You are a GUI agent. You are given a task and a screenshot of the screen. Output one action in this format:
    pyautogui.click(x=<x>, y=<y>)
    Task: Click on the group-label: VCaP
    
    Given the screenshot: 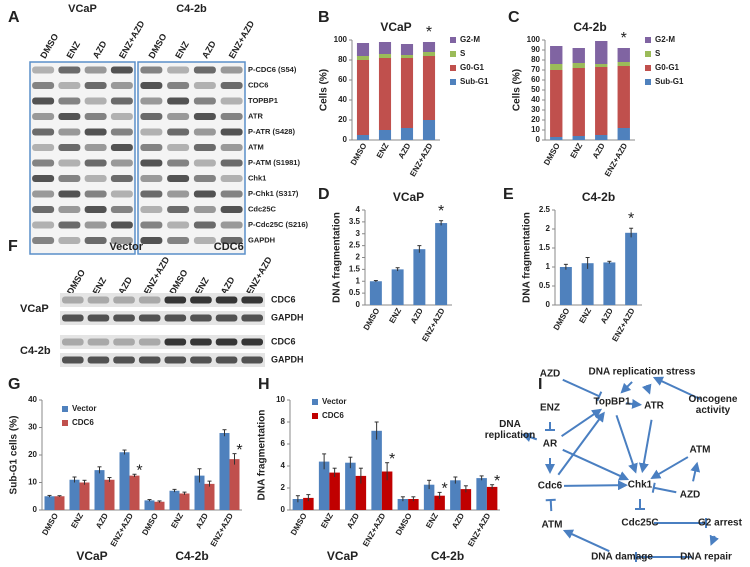 What is the action you would take?
    pyautogui.click(x=91, y=556)
    